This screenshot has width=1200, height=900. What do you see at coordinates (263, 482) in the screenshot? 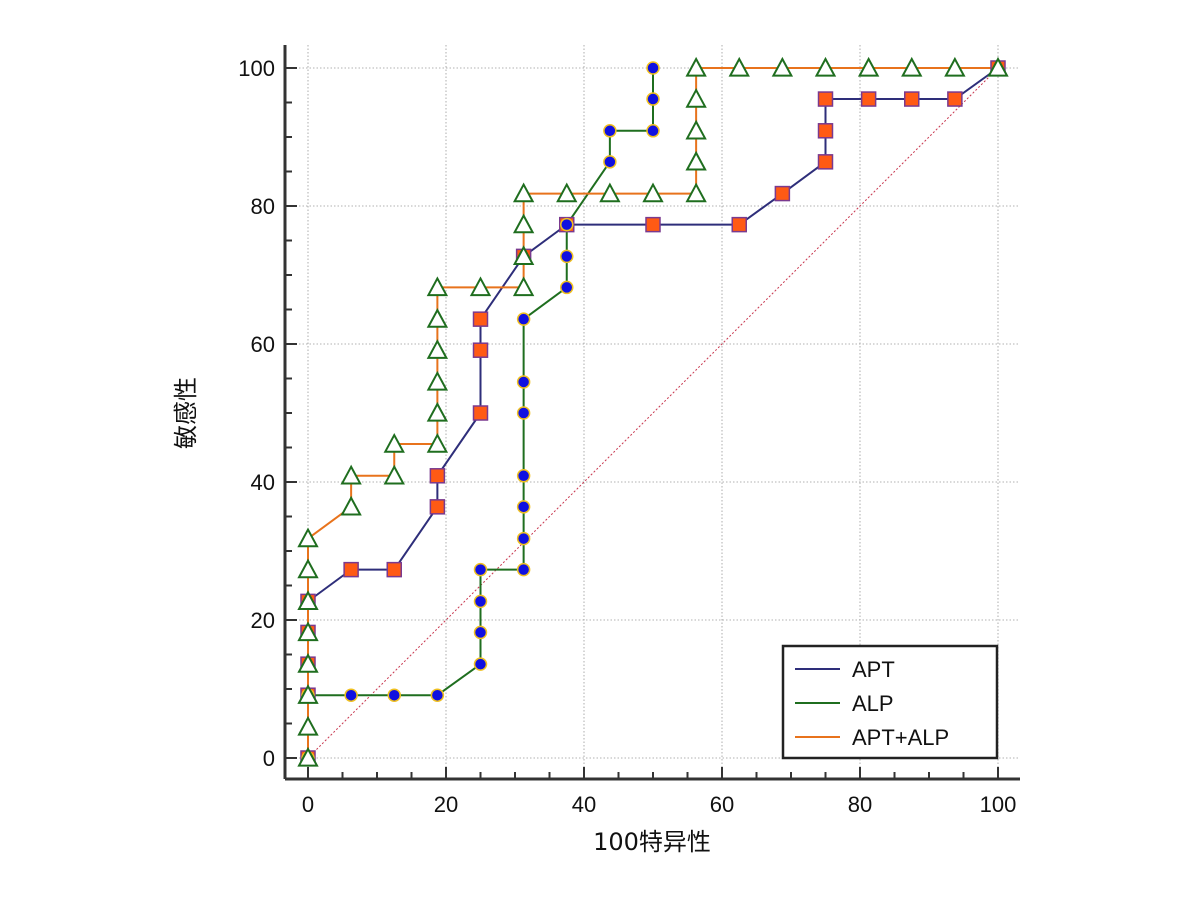
I see `y-tick-label: 40` at bounding box center [263, 482].